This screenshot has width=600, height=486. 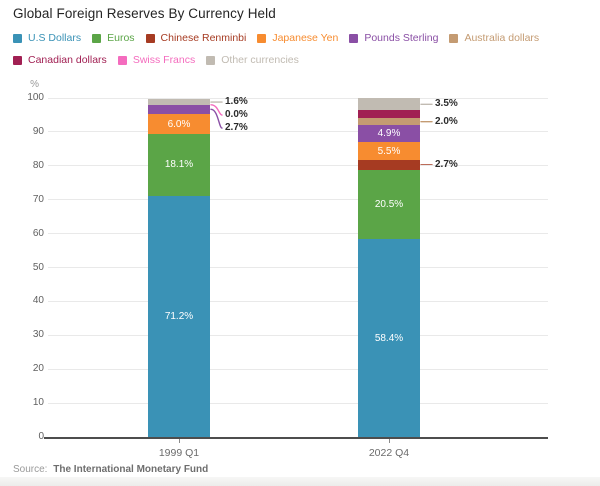 I want to click on bar-segment-euros: 18.1%, so click(x=179, y=165).